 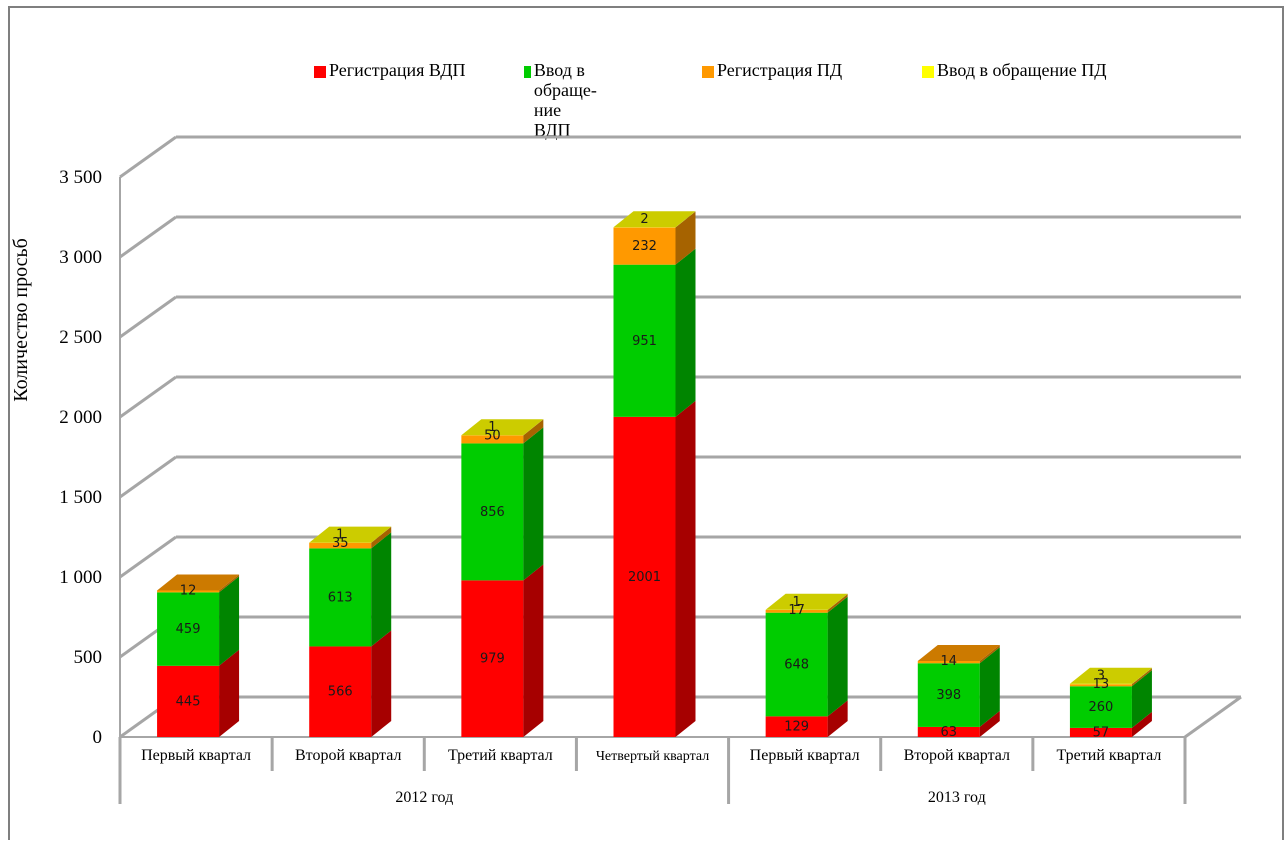 I want to click on bar-top-c3, so click(x=502, y=427).